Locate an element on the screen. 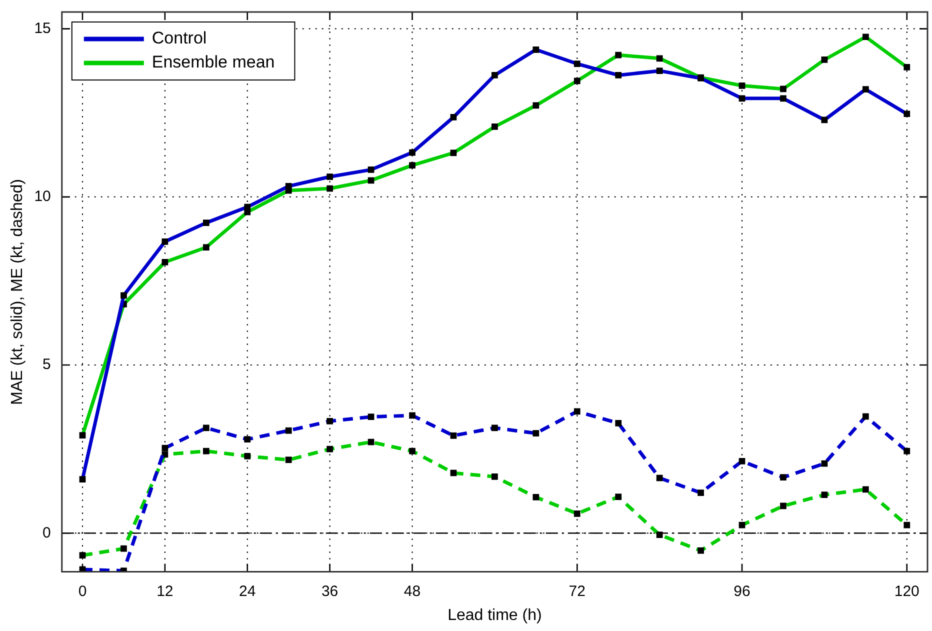  y-axis-title: MAE (kt, solid), ME (kt, dashed) is located at coordinates (17, 291).